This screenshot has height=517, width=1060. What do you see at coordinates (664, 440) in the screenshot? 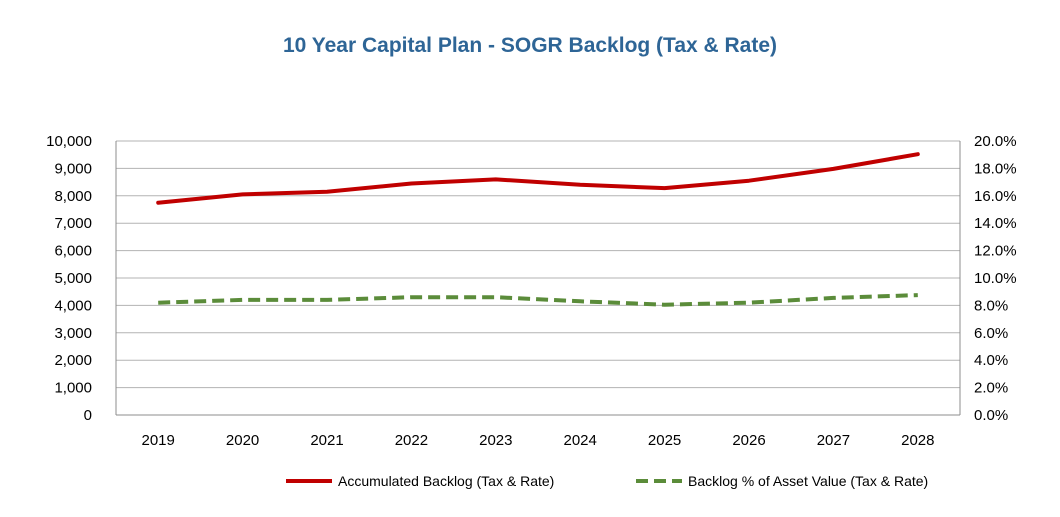
I see `x-tick-label: 2025` at bounding box center [664, 440].